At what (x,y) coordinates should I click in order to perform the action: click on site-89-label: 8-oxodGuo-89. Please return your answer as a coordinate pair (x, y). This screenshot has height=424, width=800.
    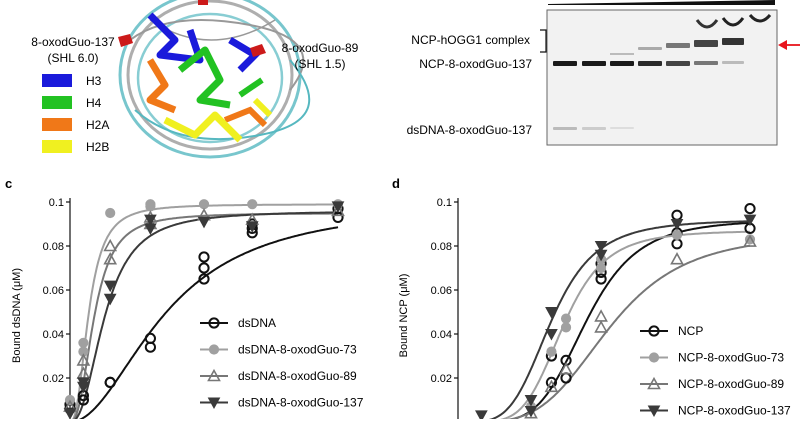
    Looking at the image, I should click on (320, 48).